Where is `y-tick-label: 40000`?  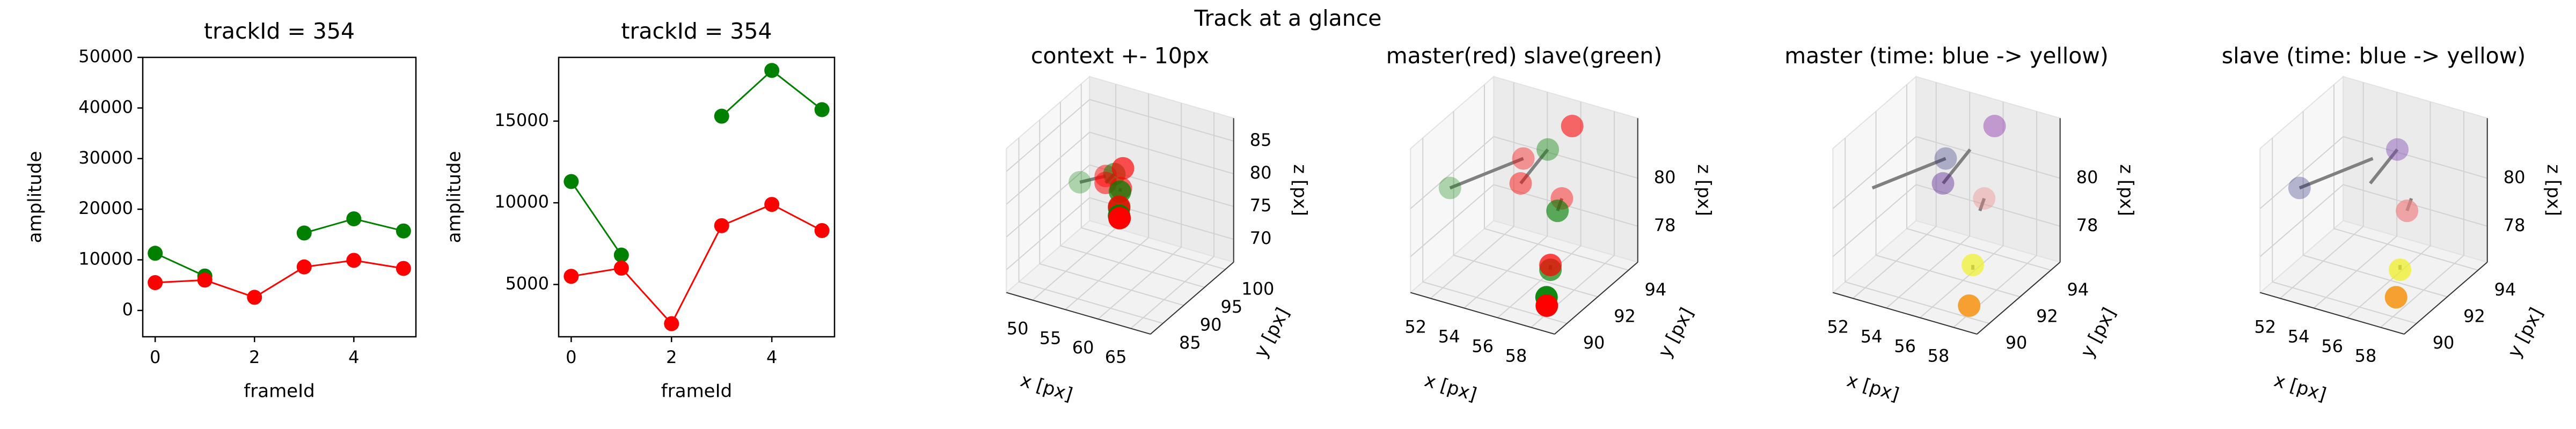 y-tick-label: 40000 is located at coordinates (105, 107).